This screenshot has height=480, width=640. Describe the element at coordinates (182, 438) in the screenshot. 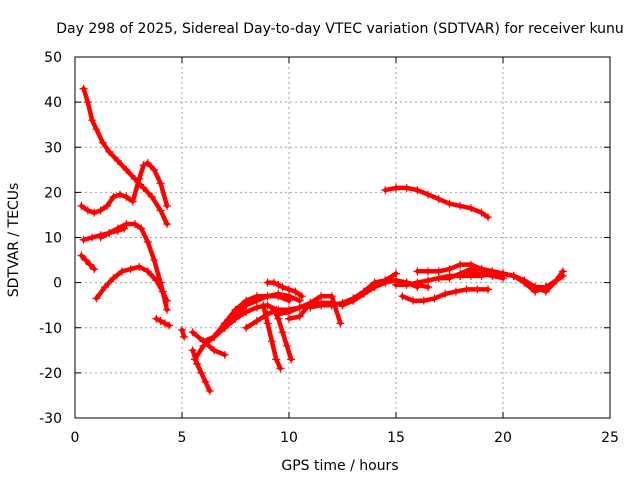

I see `x-tick-label: 5` at that location.